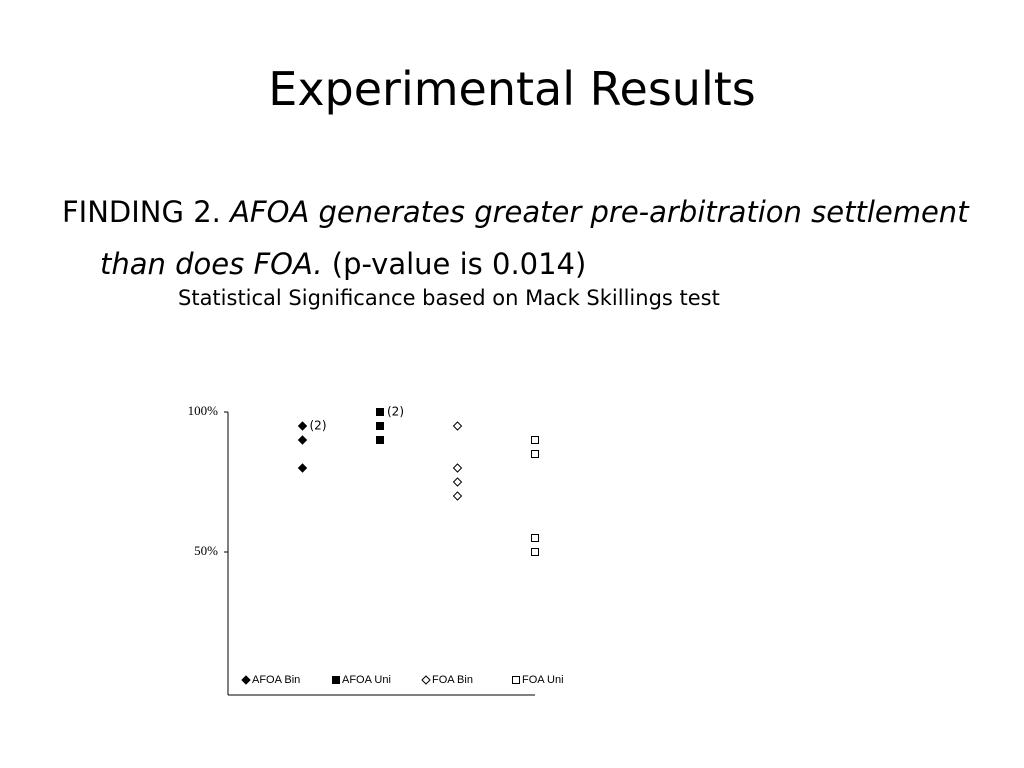 This screenshot has height=768, width=1024. What do you see at coordinates (512, 89) in the screenshot?
I see `slide-title: Experimental Results` at bounding box center [512, 89].